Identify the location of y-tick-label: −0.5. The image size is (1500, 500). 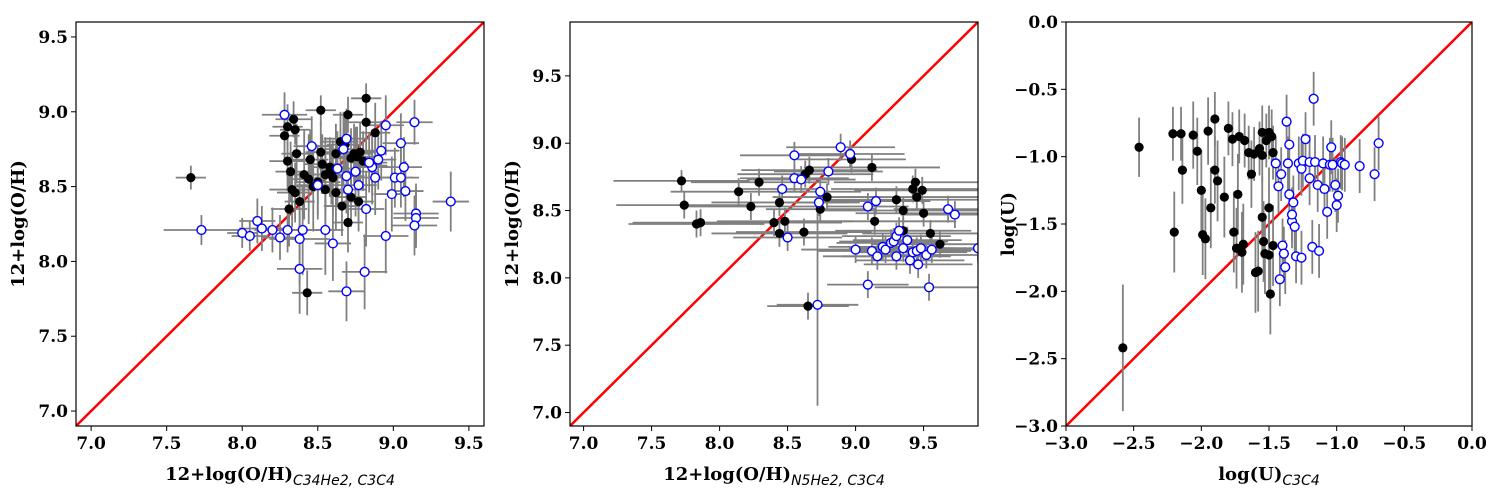
(1036, 90).